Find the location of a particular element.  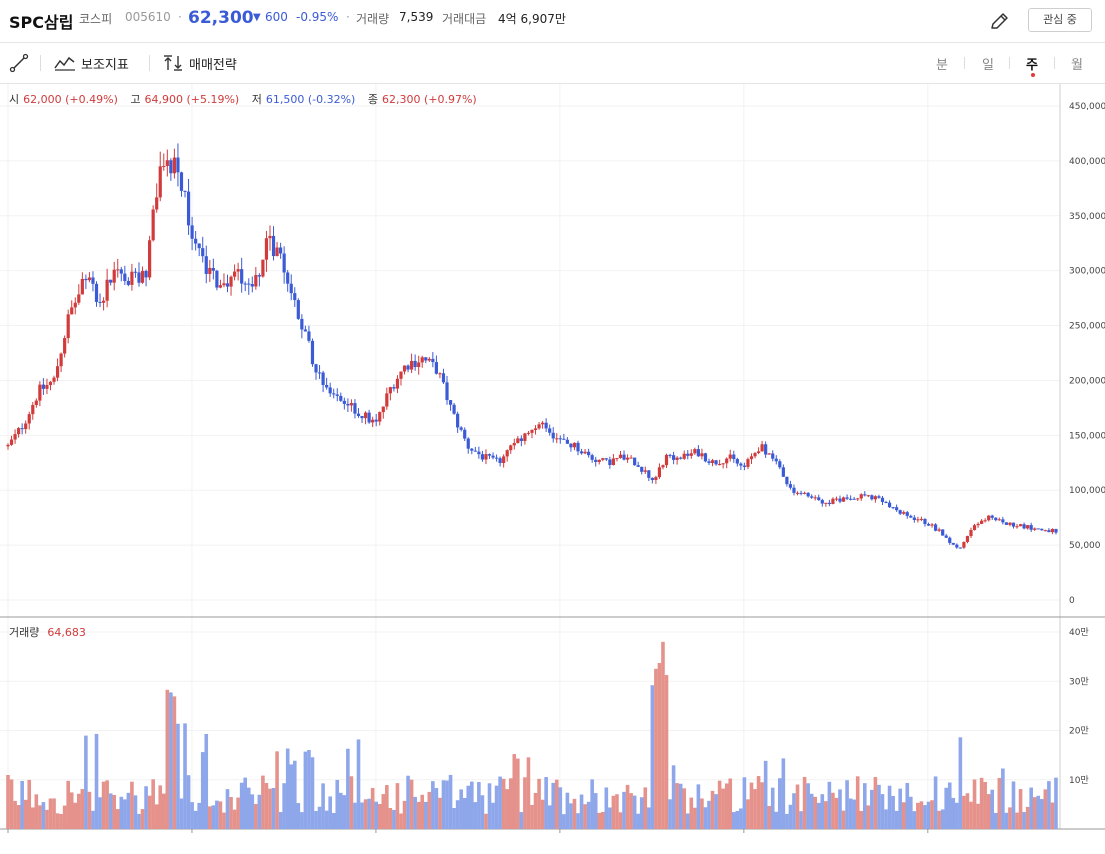

watchlist-button: 관심 중 is located at coordinates (1060, 20).